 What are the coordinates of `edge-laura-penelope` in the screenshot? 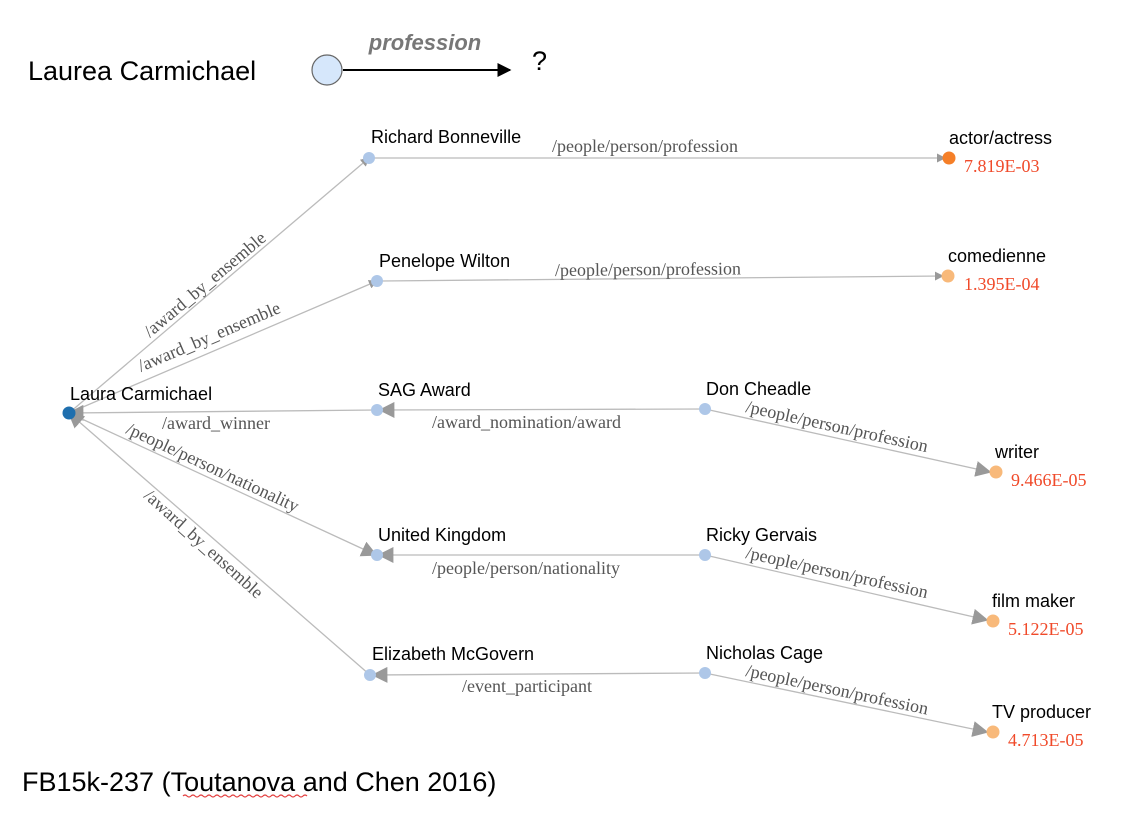 It's located at (223, 347).